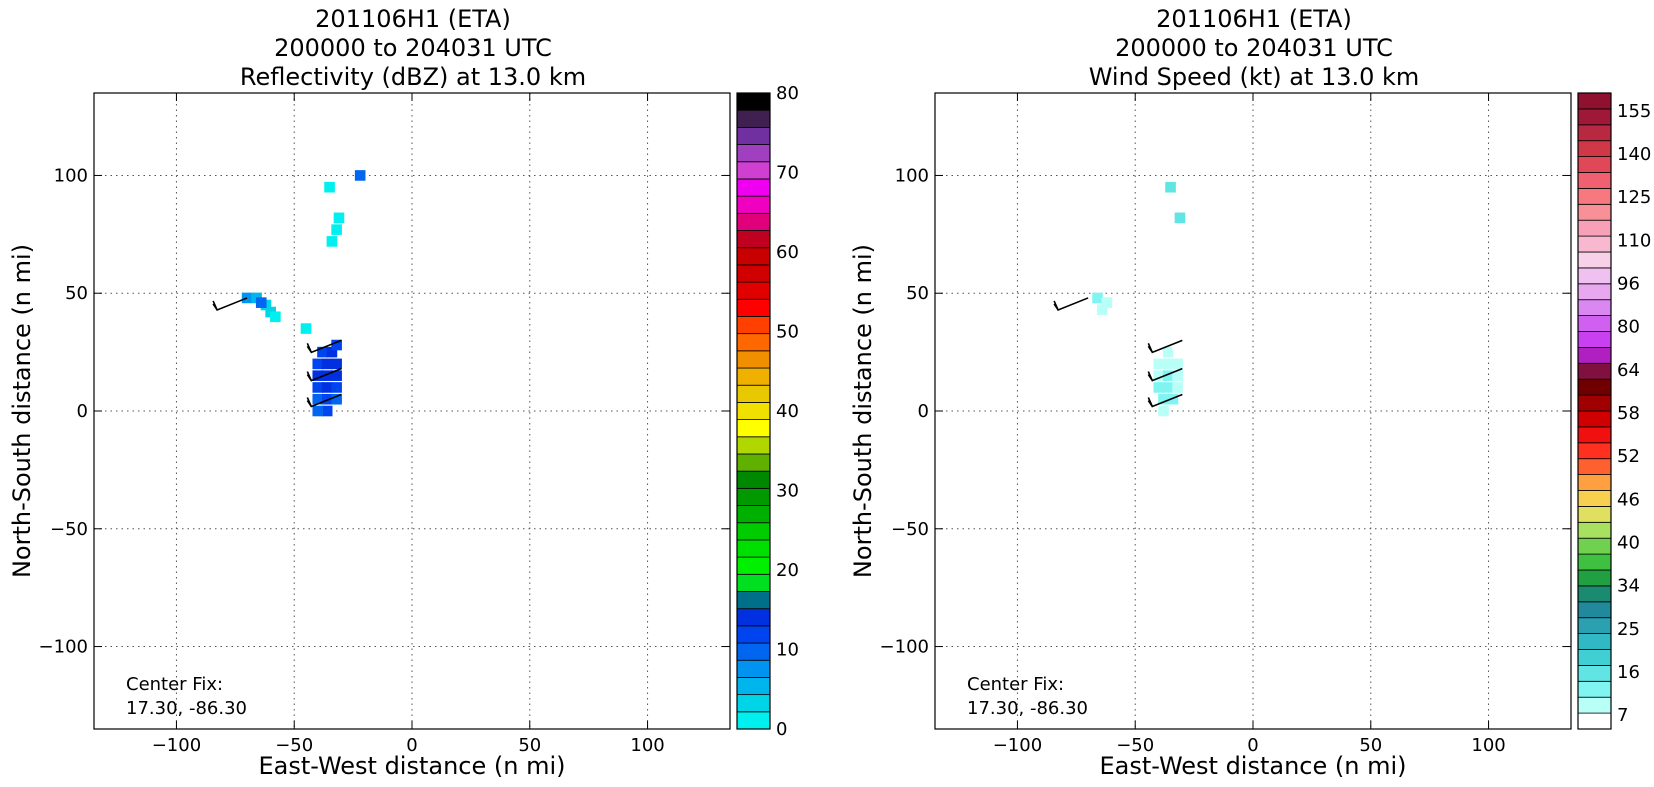  I want to click on colorbar-frame, so click(1594, 411).